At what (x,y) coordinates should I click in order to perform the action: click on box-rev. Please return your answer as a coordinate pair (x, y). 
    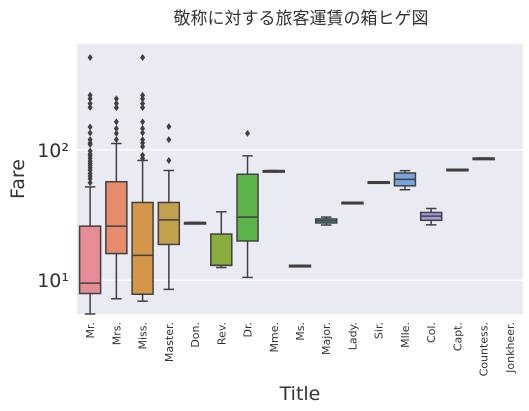
    Looking at the image, I should click on (221, 240).